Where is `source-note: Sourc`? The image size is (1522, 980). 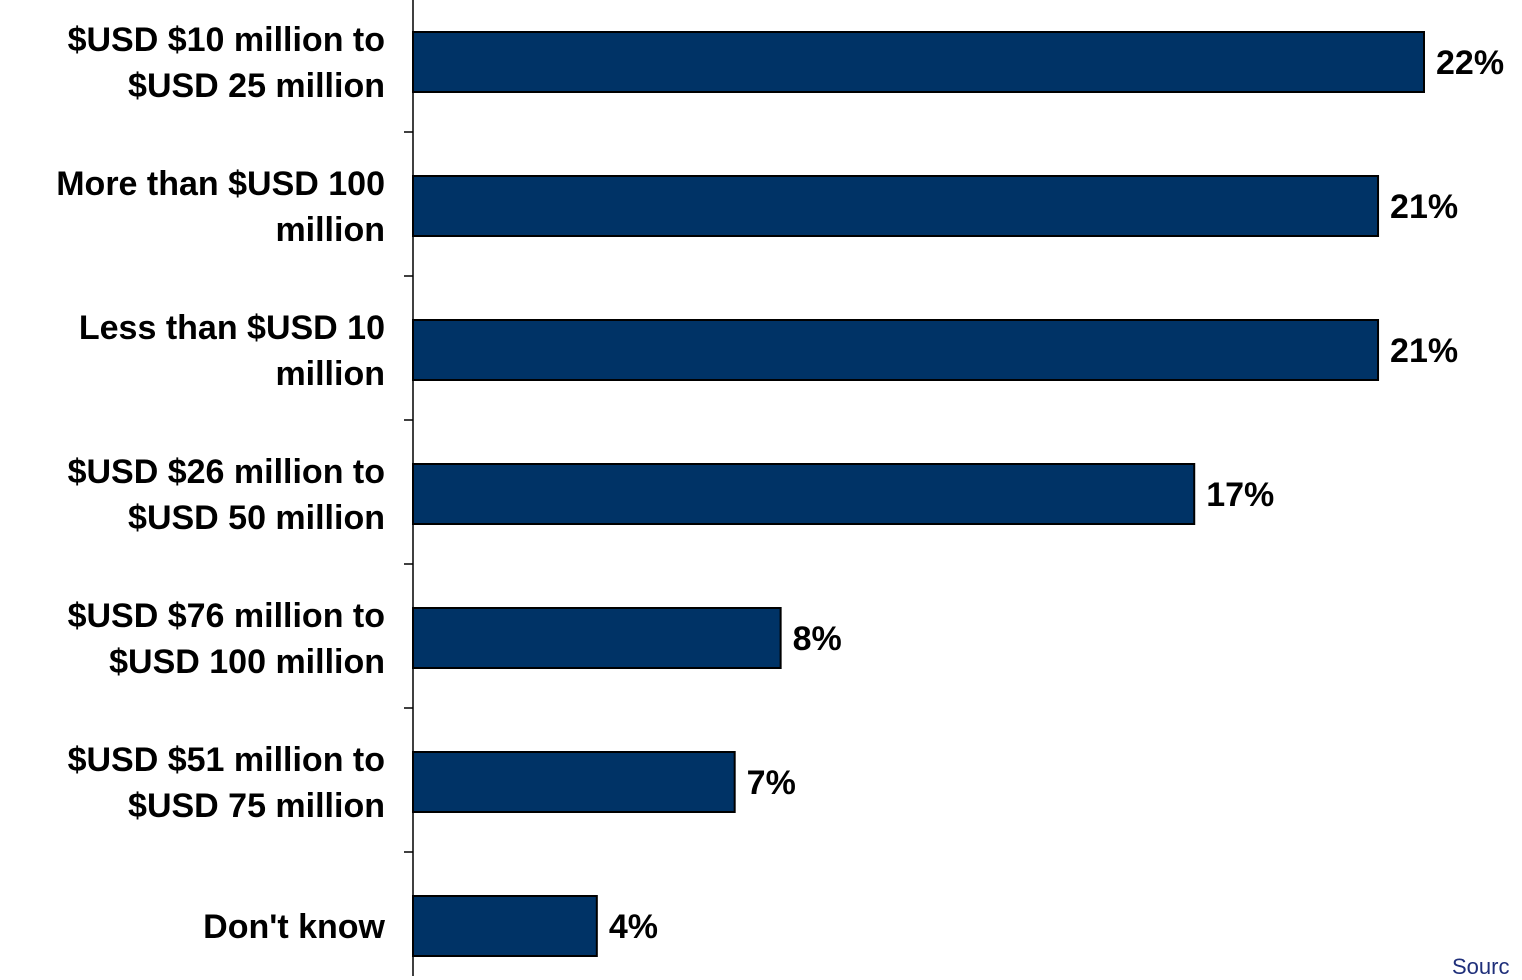 source-note: Sourc is located at coordinates (1481, 966).